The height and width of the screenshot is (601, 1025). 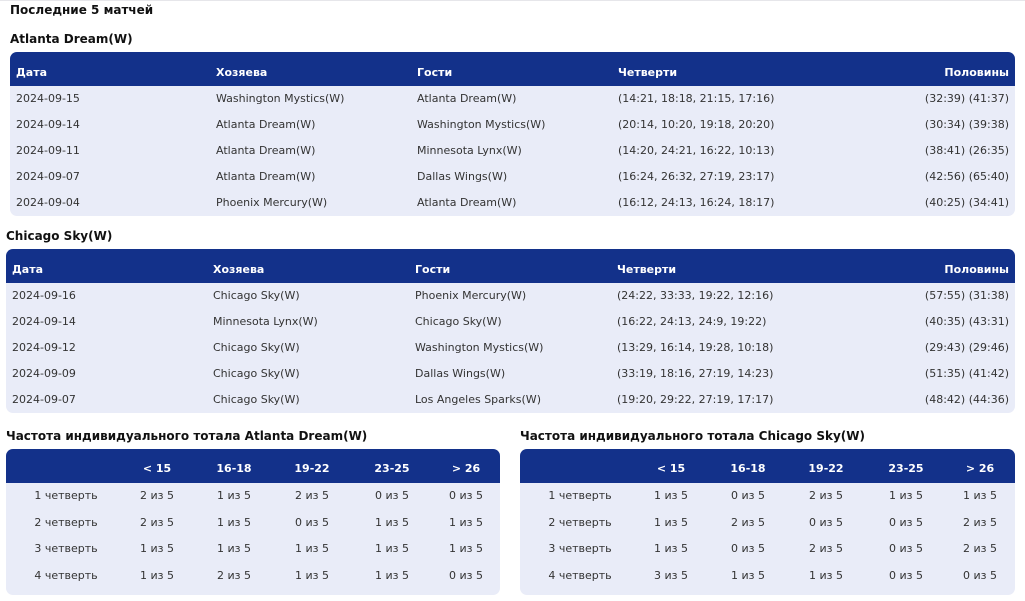 What do you see at coordinates (253, 576) in the screenshot?
I see `freq-row: 4 четверть 1 из 5 2 из 5 1 из 5 1 из 5 0 из 5` at bounding box center [253, 576].